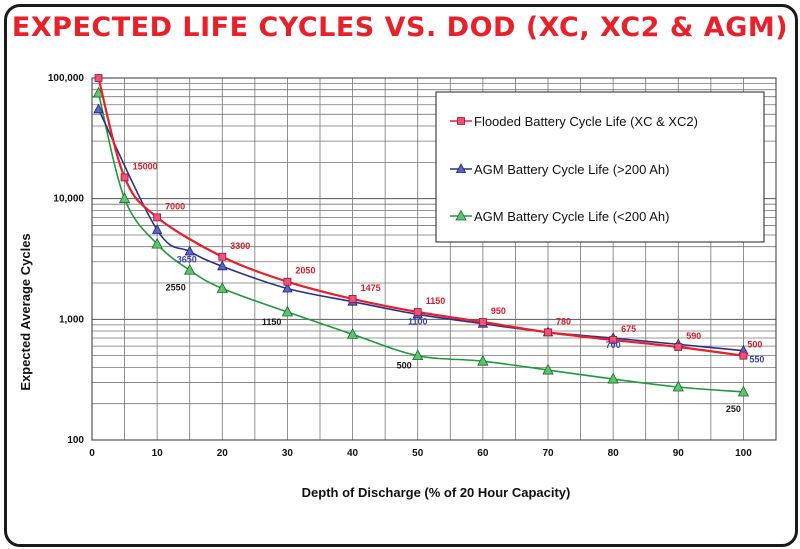  Describe the element at coordinates (679, 453) in the screenshot. I see `x-tick-label: 90` at that location.